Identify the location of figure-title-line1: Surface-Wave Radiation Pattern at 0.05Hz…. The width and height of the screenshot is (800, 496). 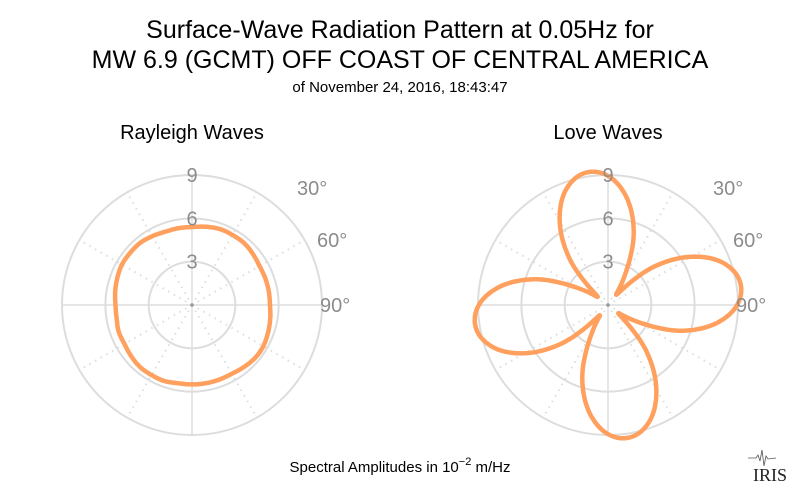
(400, 30).